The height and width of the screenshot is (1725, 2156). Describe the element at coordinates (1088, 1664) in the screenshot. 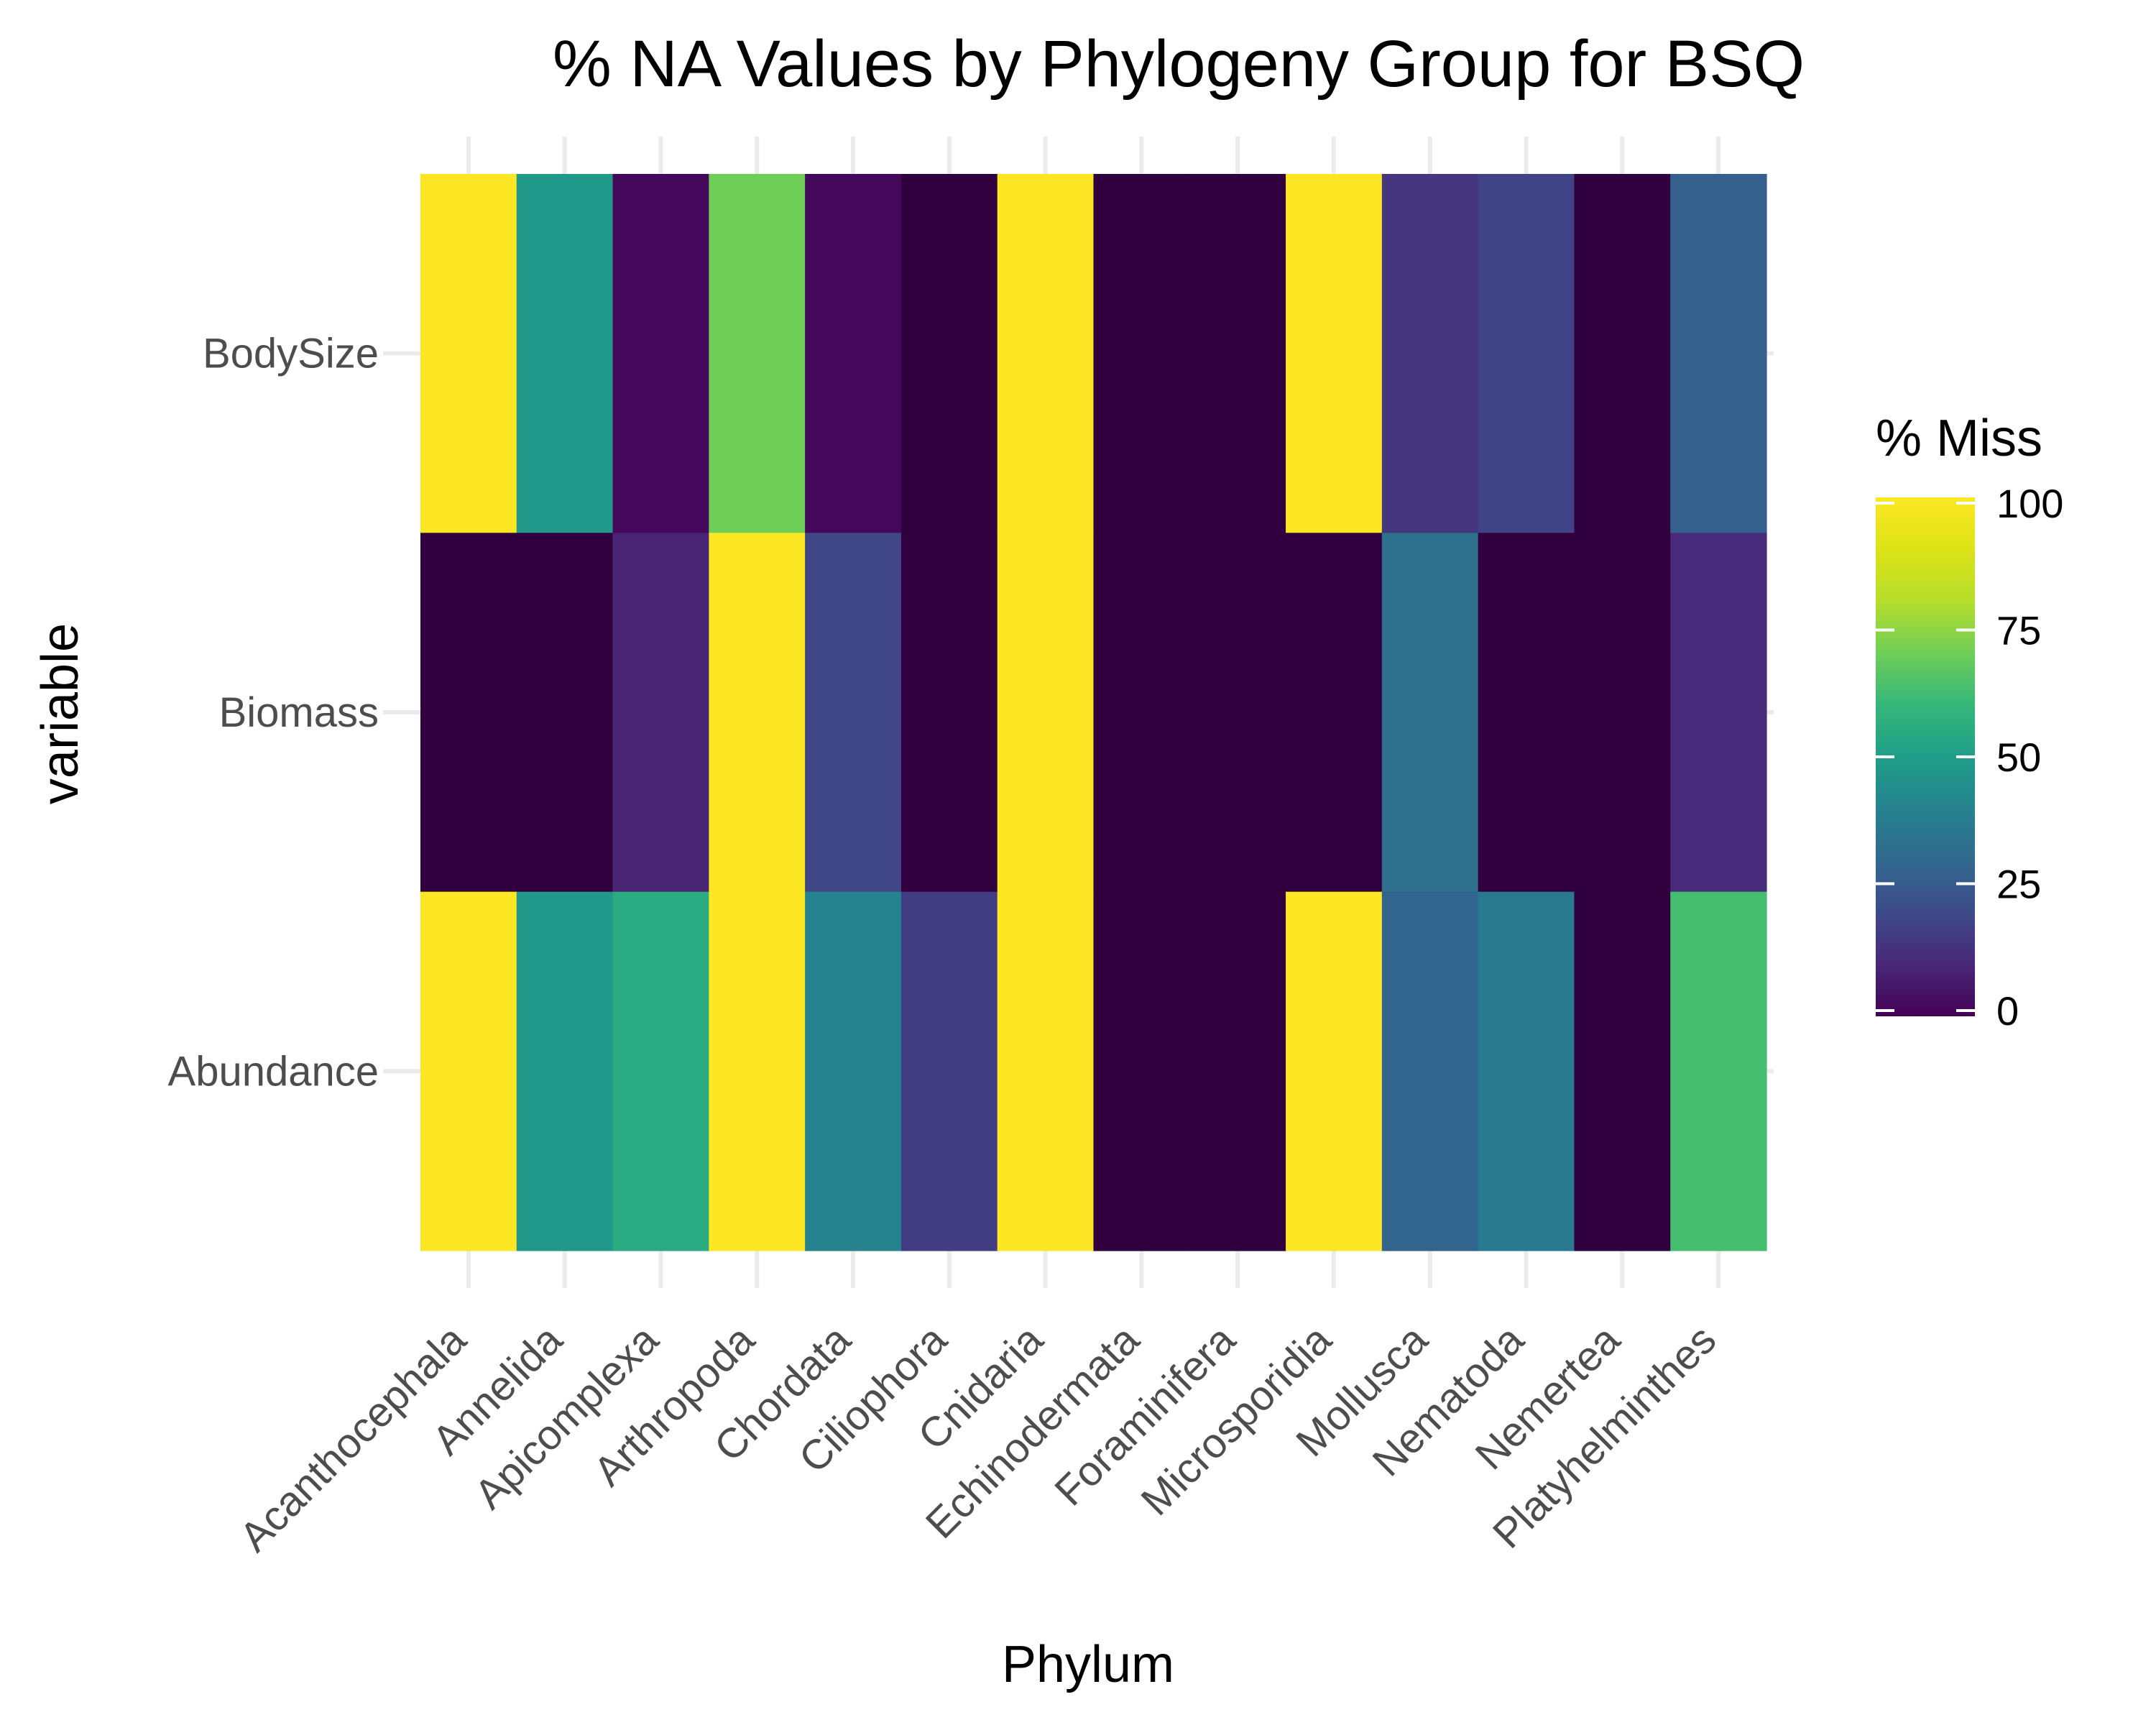

I see `x-axis-title: Phylum` at that location.